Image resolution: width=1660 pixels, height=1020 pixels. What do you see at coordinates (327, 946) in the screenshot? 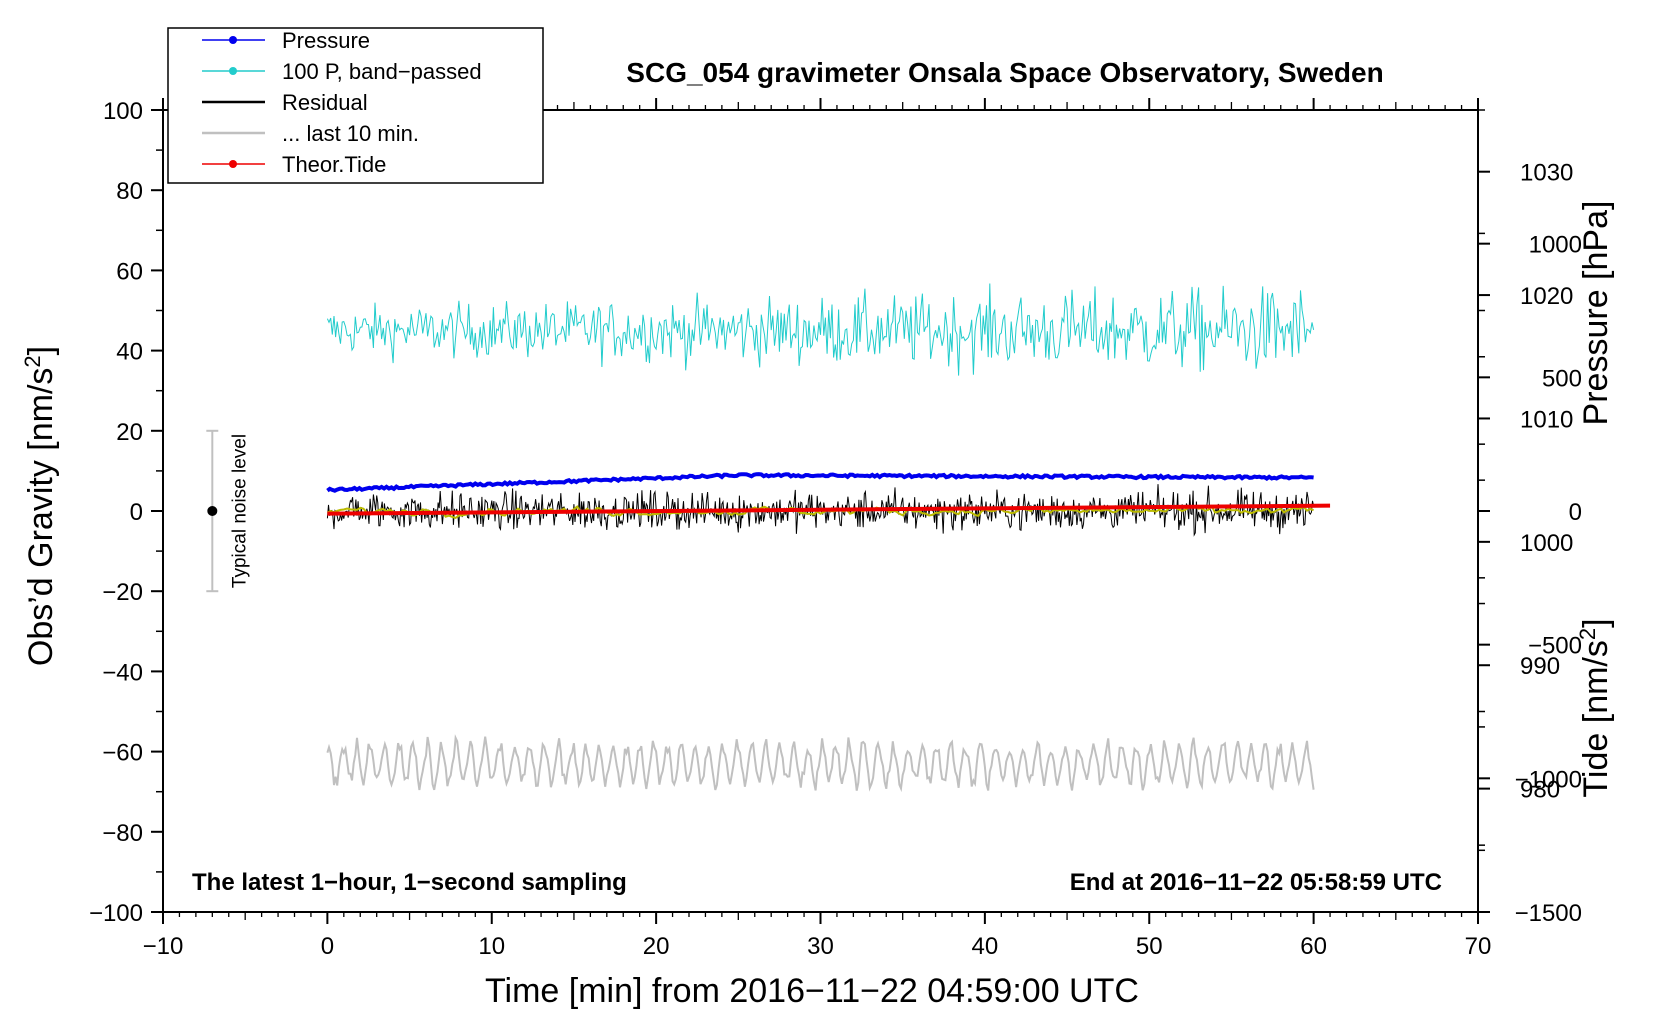
I see `x-tick-label: 0` at bounding box center [327, 946].